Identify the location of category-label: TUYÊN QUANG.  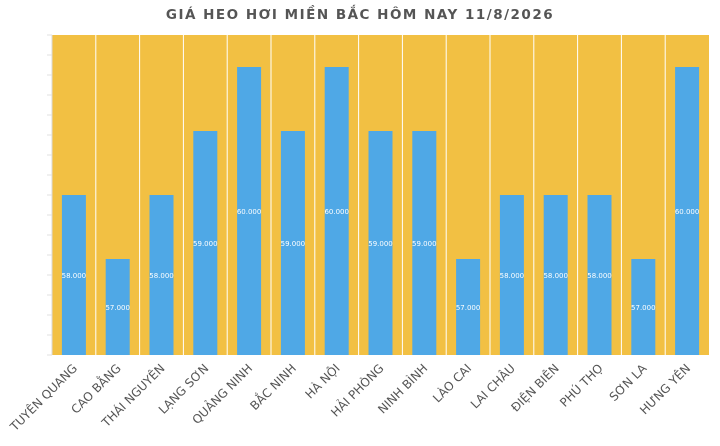
(43, 398).